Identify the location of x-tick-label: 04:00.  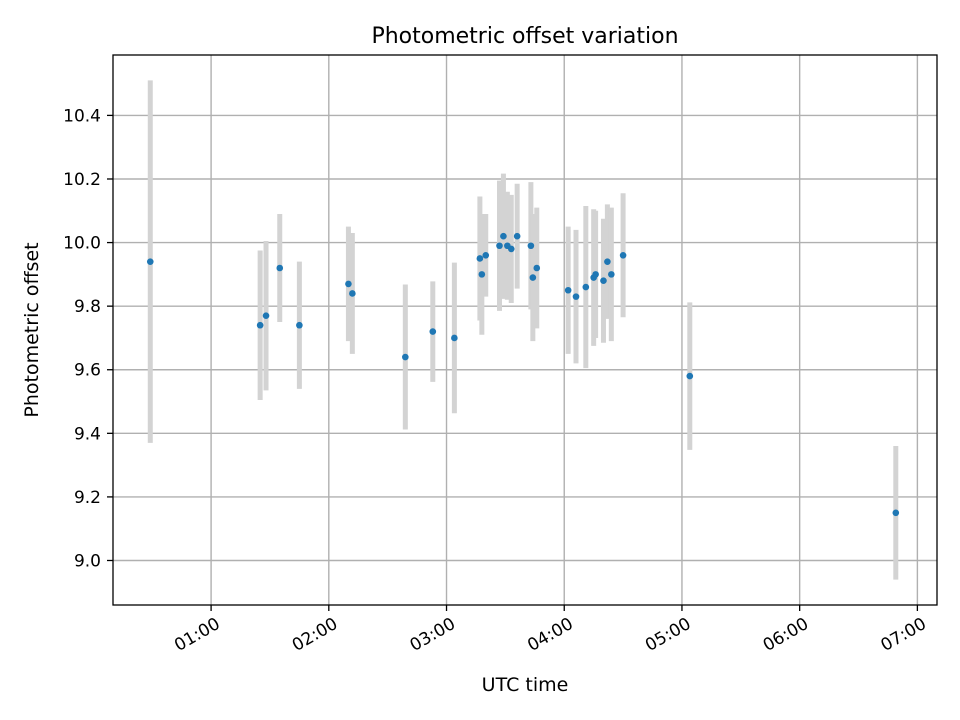
(550, 635).